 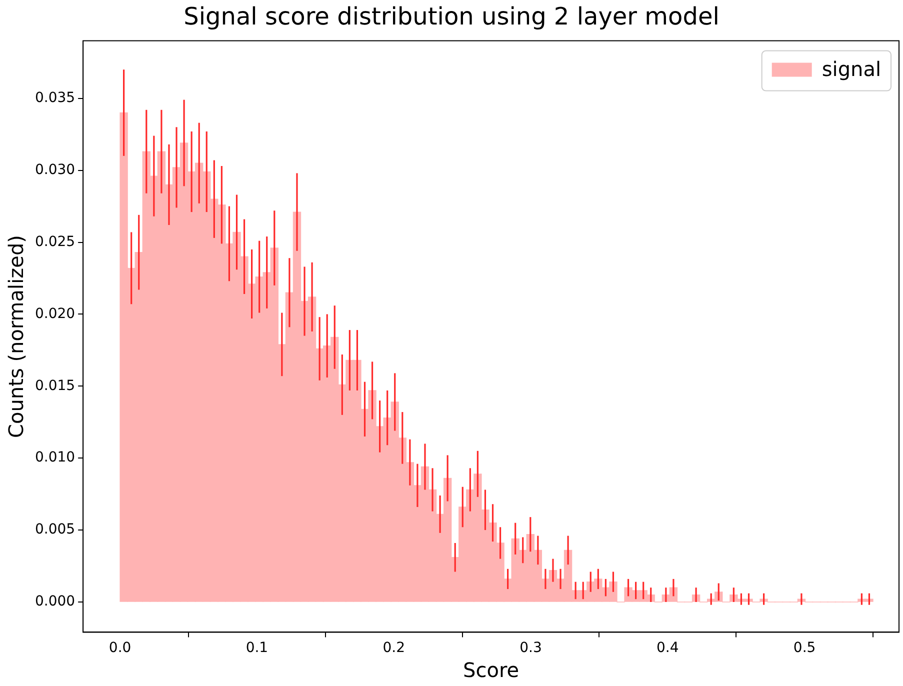 What do you see at coordinates (16, 336) in the screenshot?
I see `y-axis-title: Counts (normalized)` at bounding box center [16, 336].